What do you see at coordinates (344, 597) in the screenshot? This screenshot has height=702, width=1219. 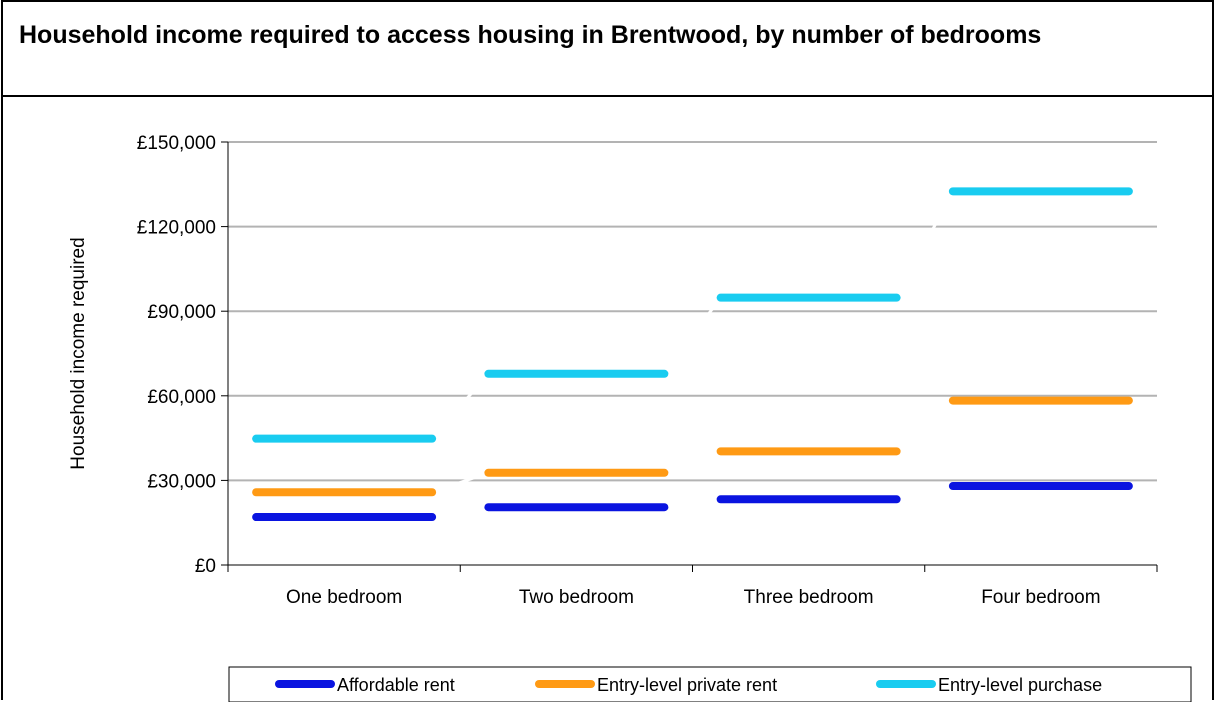 I see `x-tick-label: One bedroom` at bounding box center [344, 597].